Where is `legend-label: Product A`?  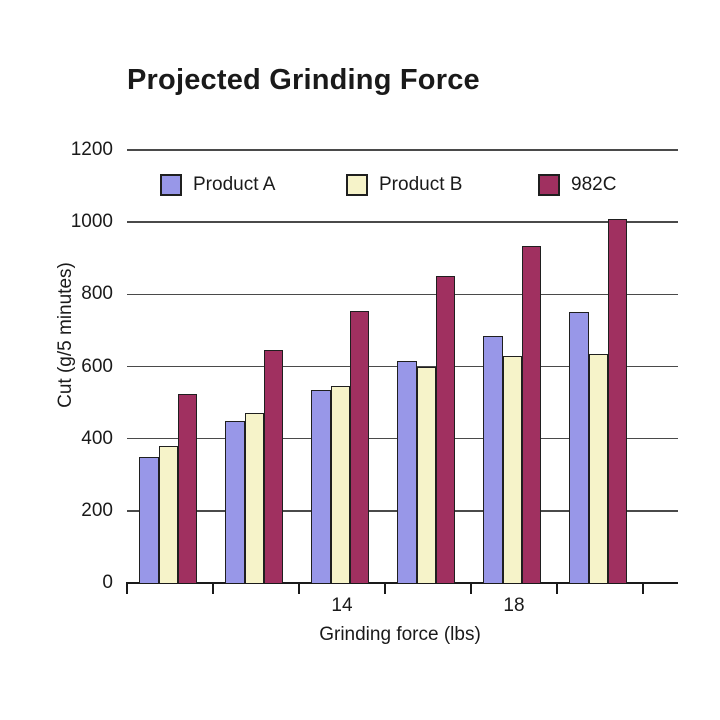
legend-label: Product A is located at coordinates (234, 184).